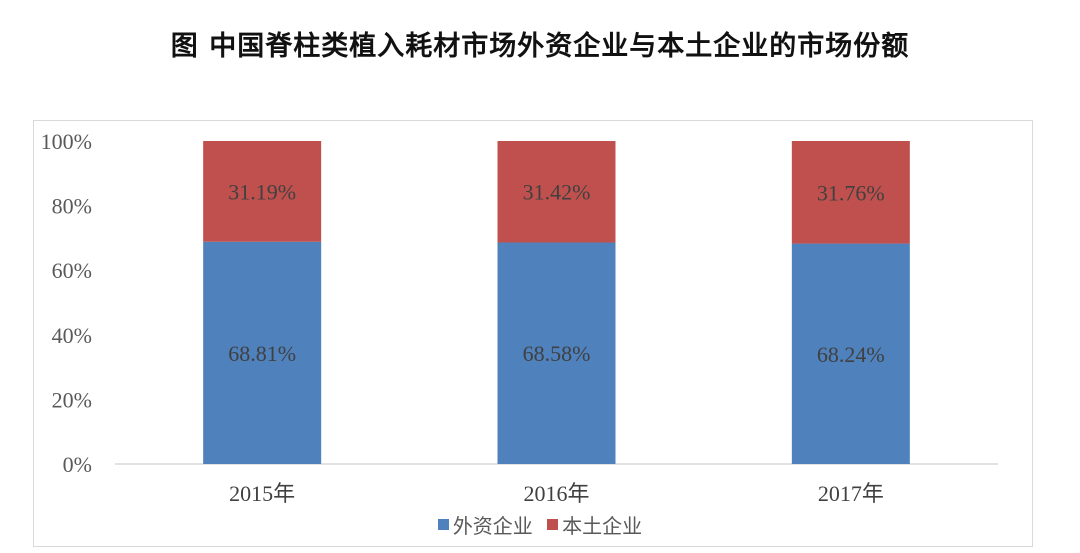  Describe the element at coordinates (556, 493) in the screenshot. I see `x-tick-label: 2016年` at that location.